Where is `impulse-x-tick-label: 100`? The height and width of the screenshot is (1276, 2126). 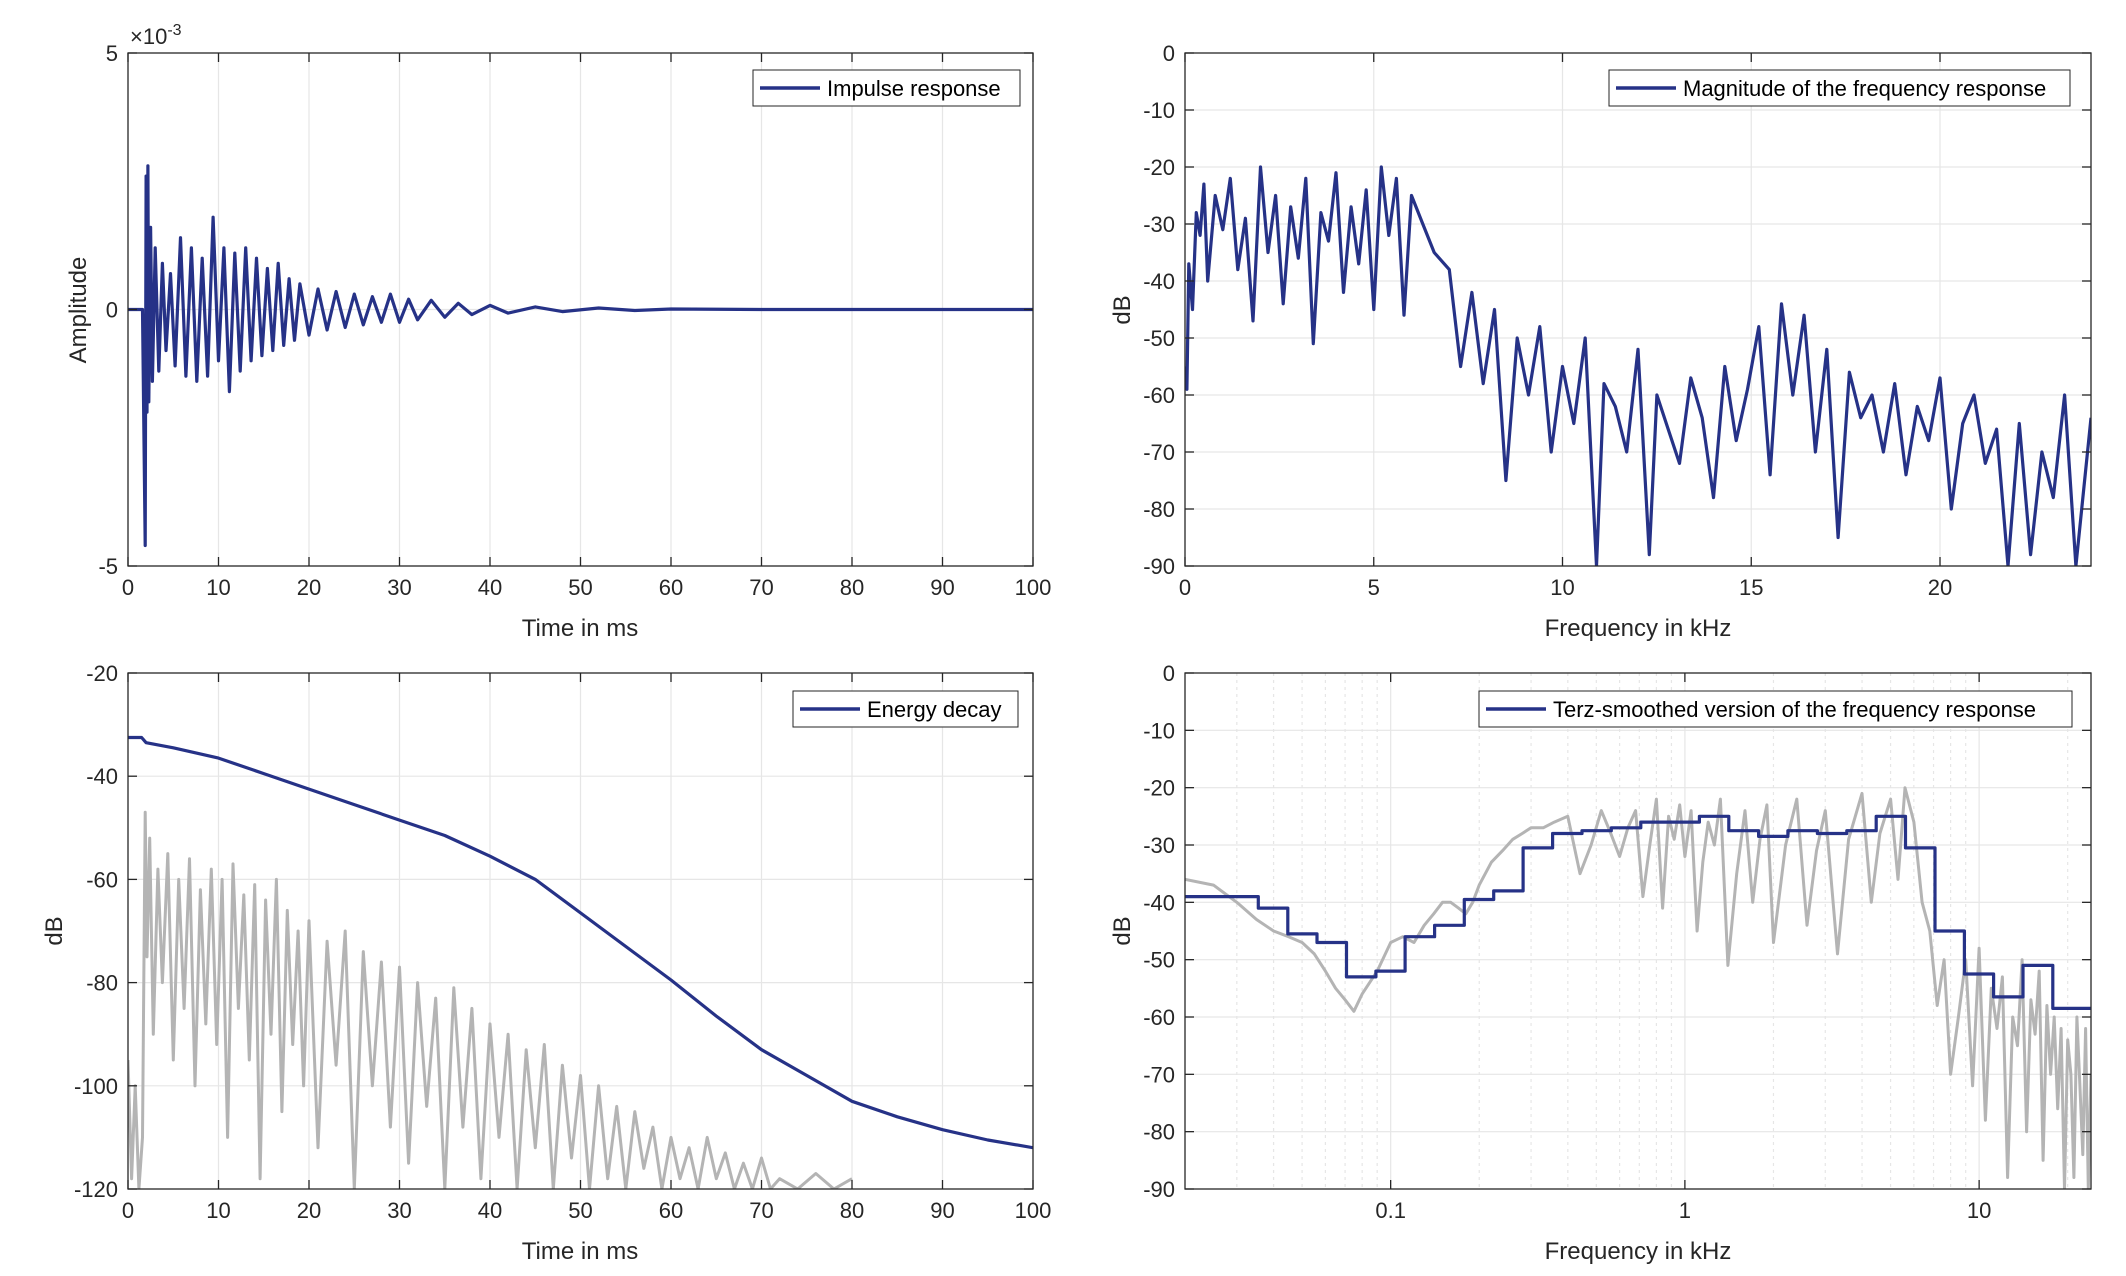 impulse-x-tick-label: 100 is located at coordinates (1033, 587).